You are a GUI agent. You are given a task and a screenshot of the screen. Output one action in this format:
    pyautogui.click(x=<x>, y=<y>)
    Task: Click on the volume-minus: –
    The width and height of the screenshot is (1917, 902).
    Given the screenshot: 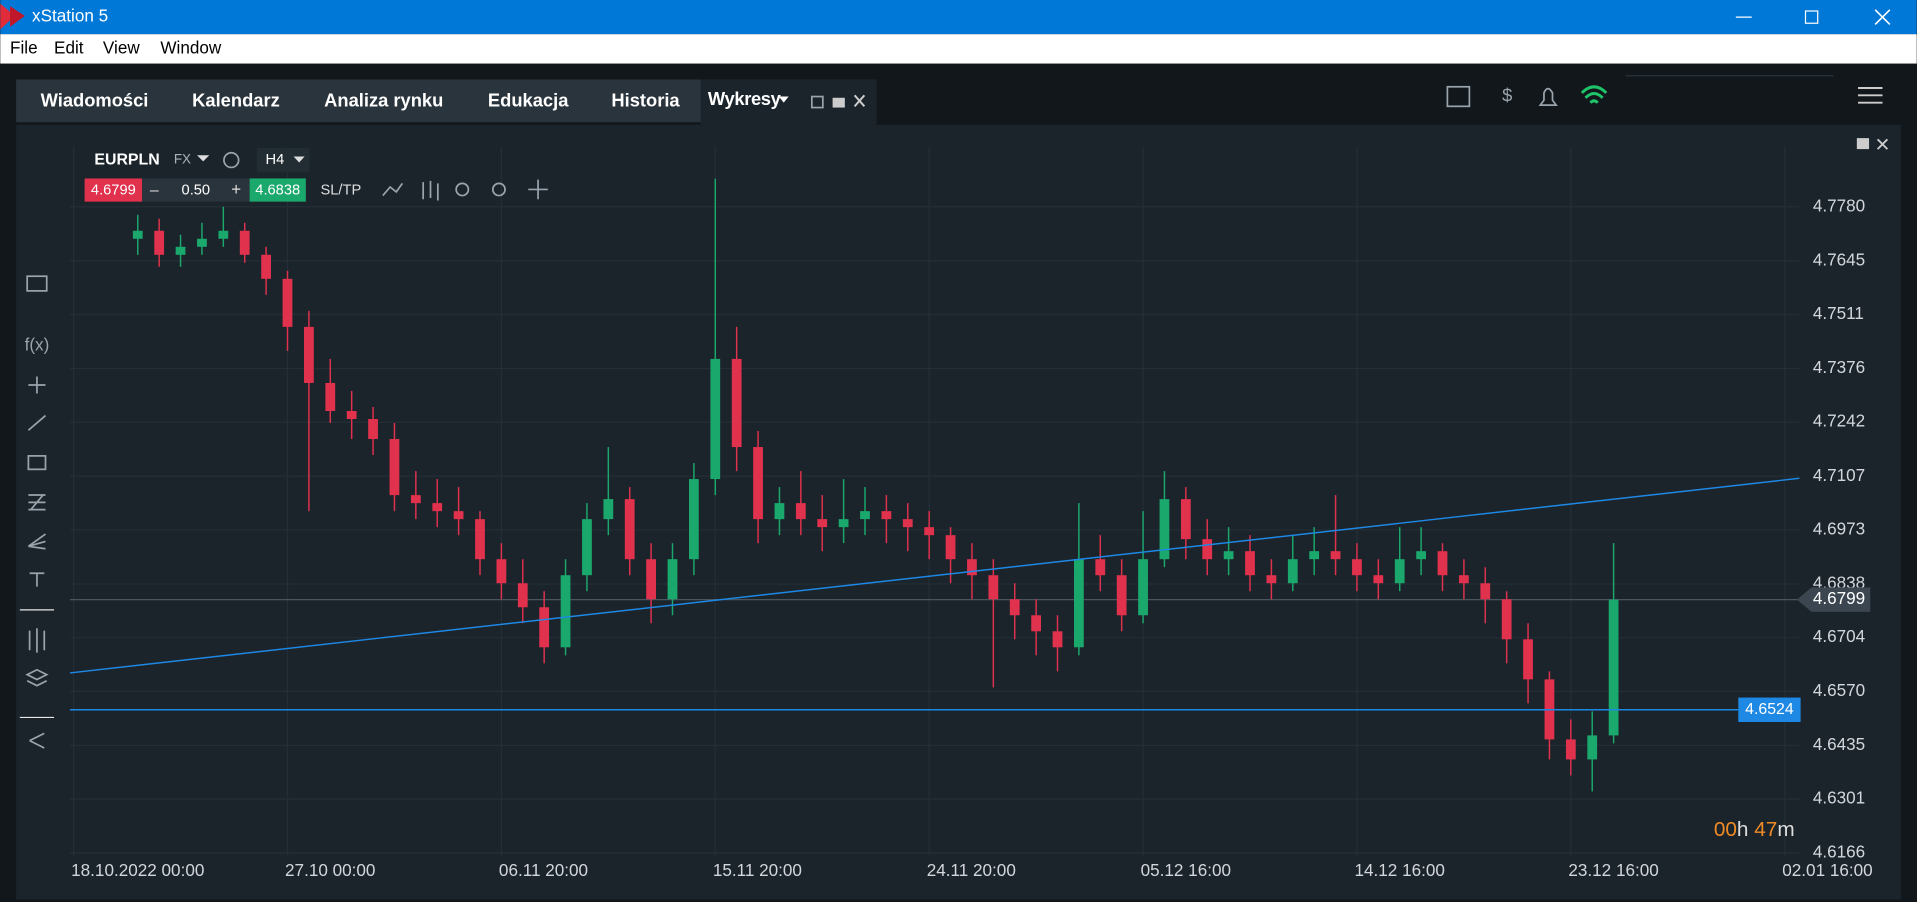 What is the action you would take?
    pyautogui.click(x=154, y=190)
    